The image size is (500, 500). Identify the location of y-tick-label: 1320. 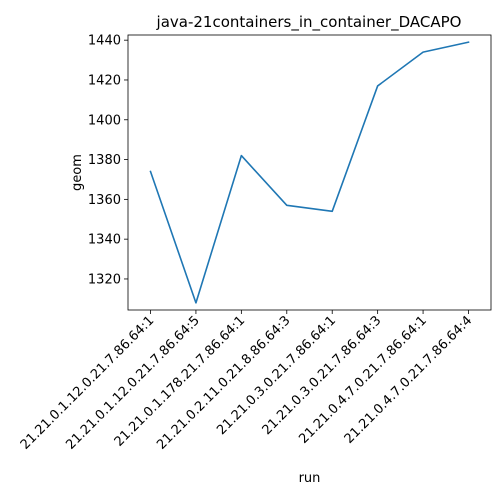
(104, 279).